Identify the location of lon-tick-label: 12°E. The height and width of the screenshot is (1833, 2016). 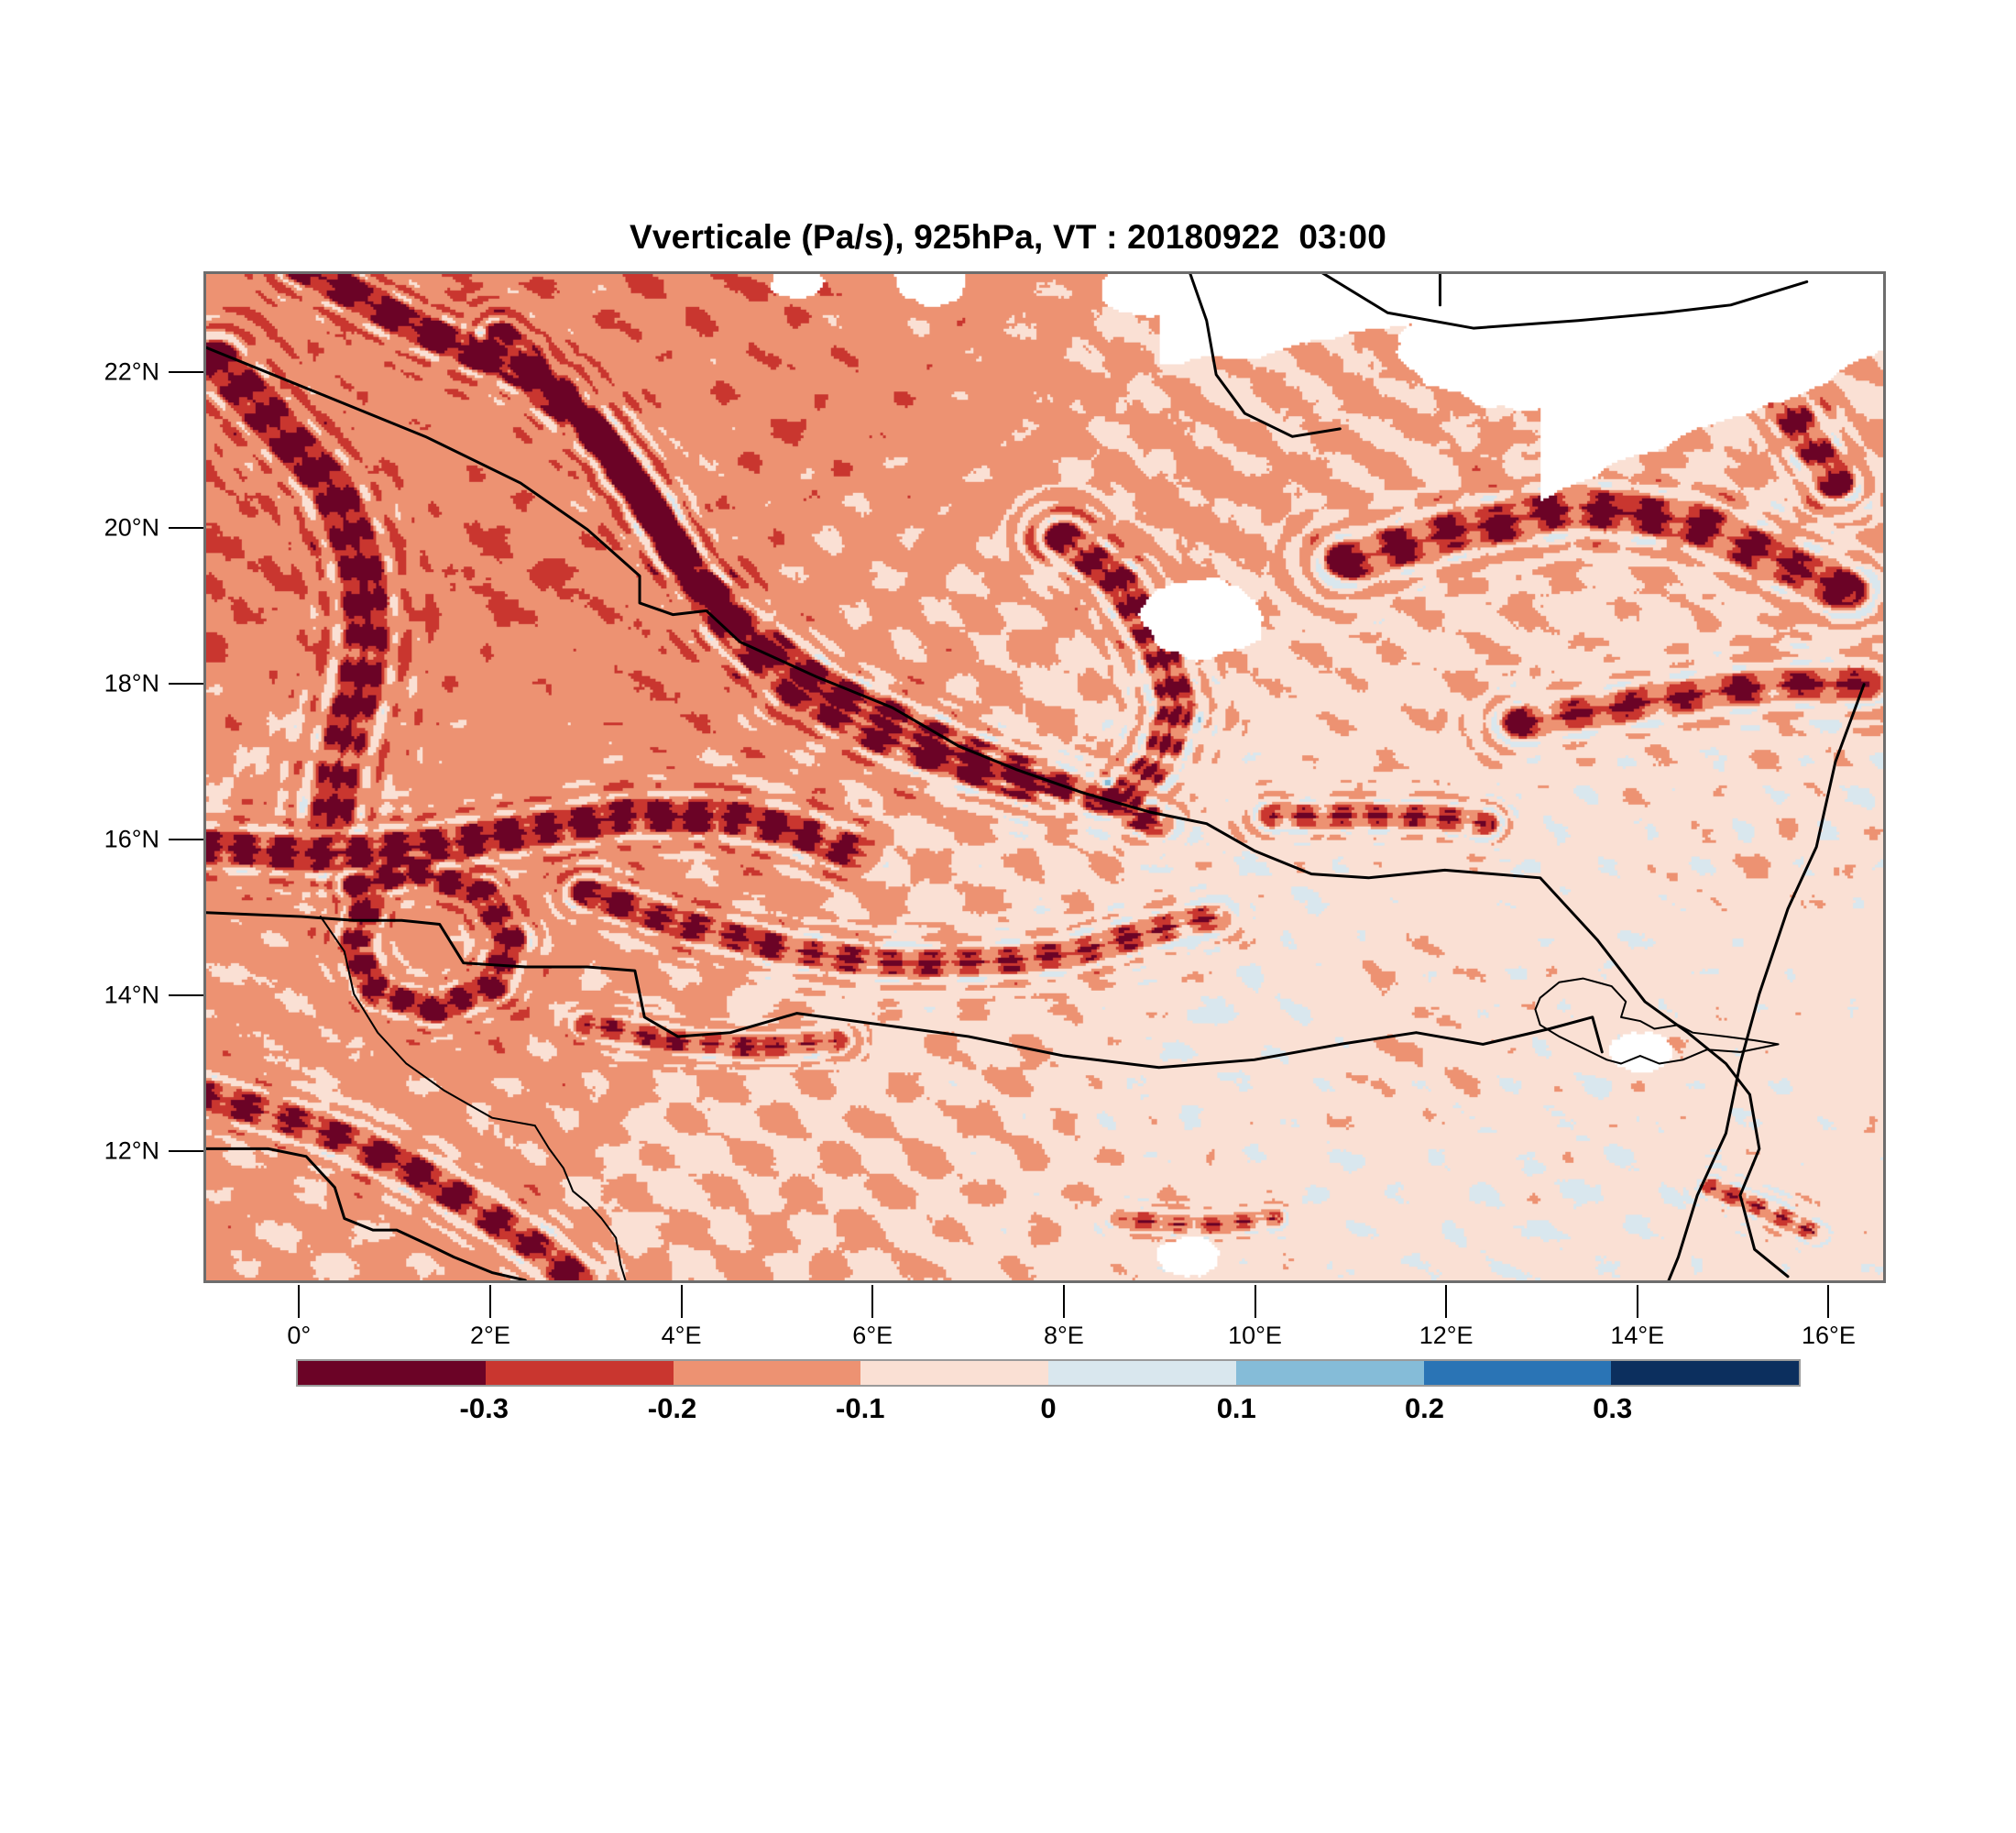
(1446, 1335).